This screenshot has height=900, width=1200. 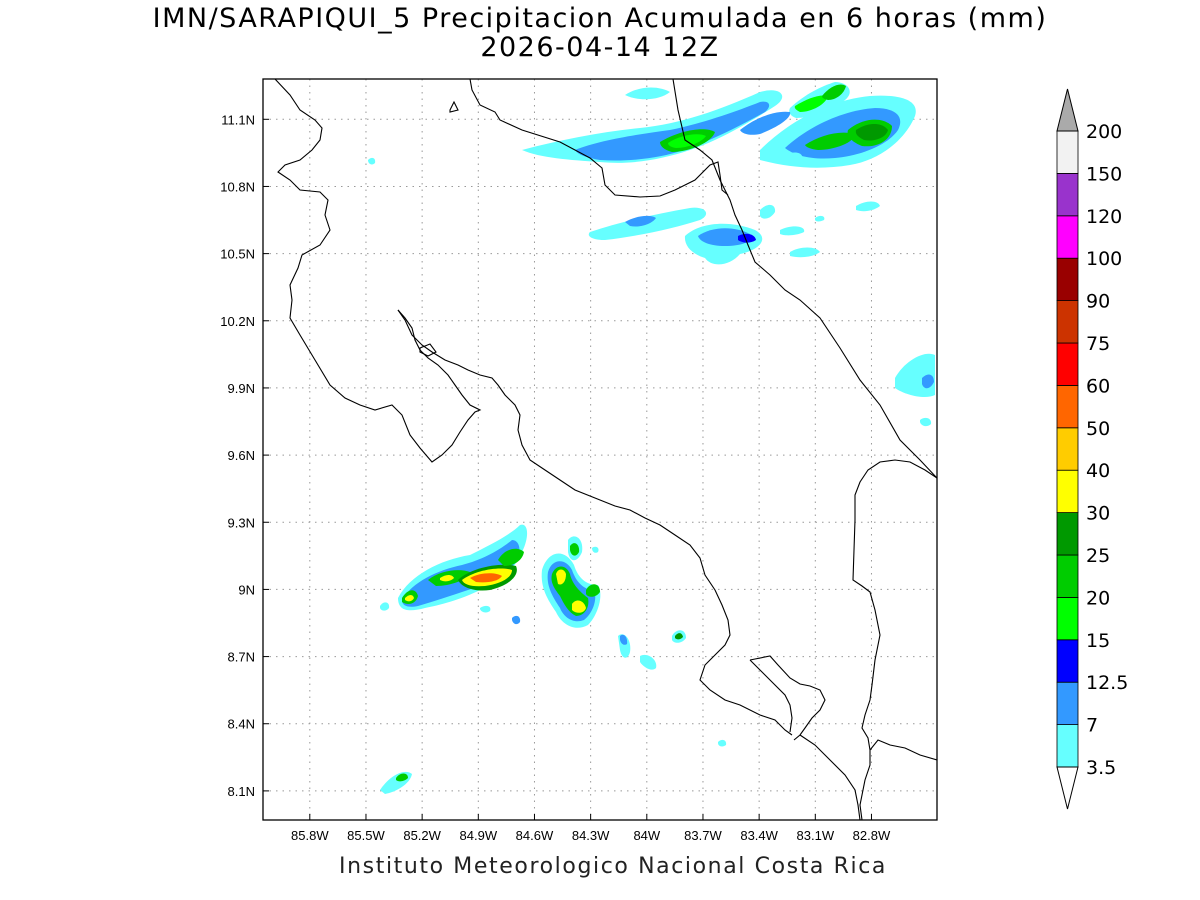 I want to click on colorbar-label: 20, so click(x=1098, y=598).